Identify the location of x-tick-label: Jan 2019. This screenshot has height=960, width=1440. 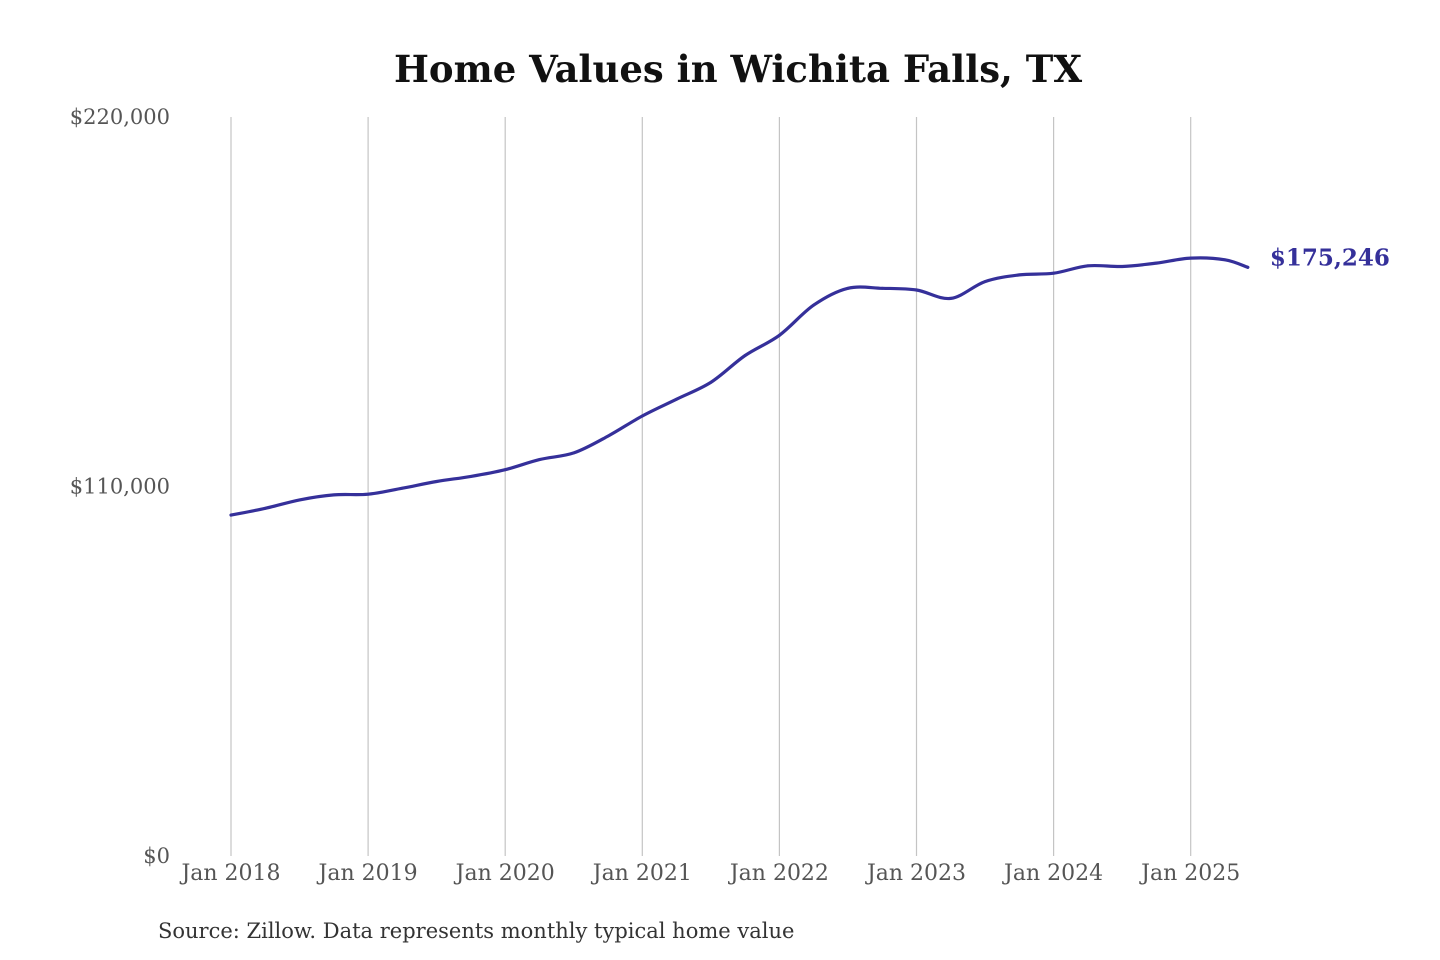
(367, 873).